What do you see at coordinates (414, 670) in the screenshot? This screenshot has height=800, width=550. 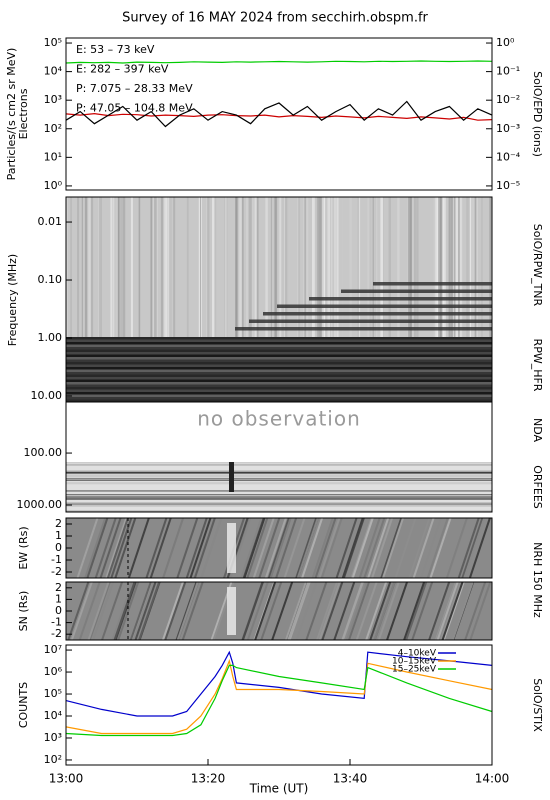 I see `legend-entry: 15–25keV` at bounding box center [414, 670].